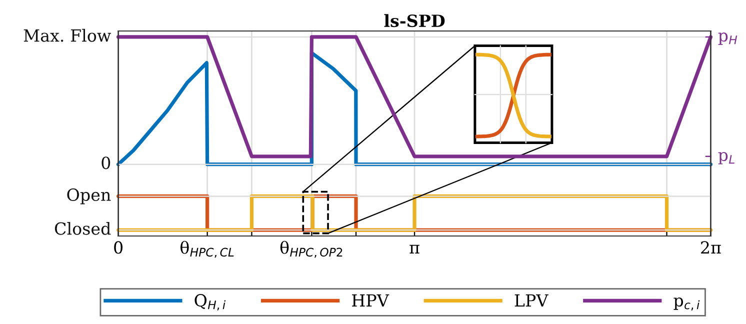 The width and height of the screenshot is (746, 324). I want to click on ref-line-label: Closed, so click(82, 228).